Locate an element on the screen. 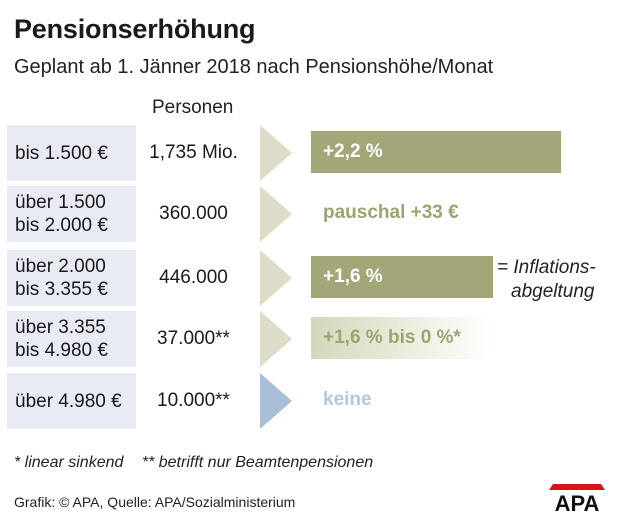  table-row: über 2.000 bis 3.355 € 446.000 +1,6 % is located at coordinates (307, 278).